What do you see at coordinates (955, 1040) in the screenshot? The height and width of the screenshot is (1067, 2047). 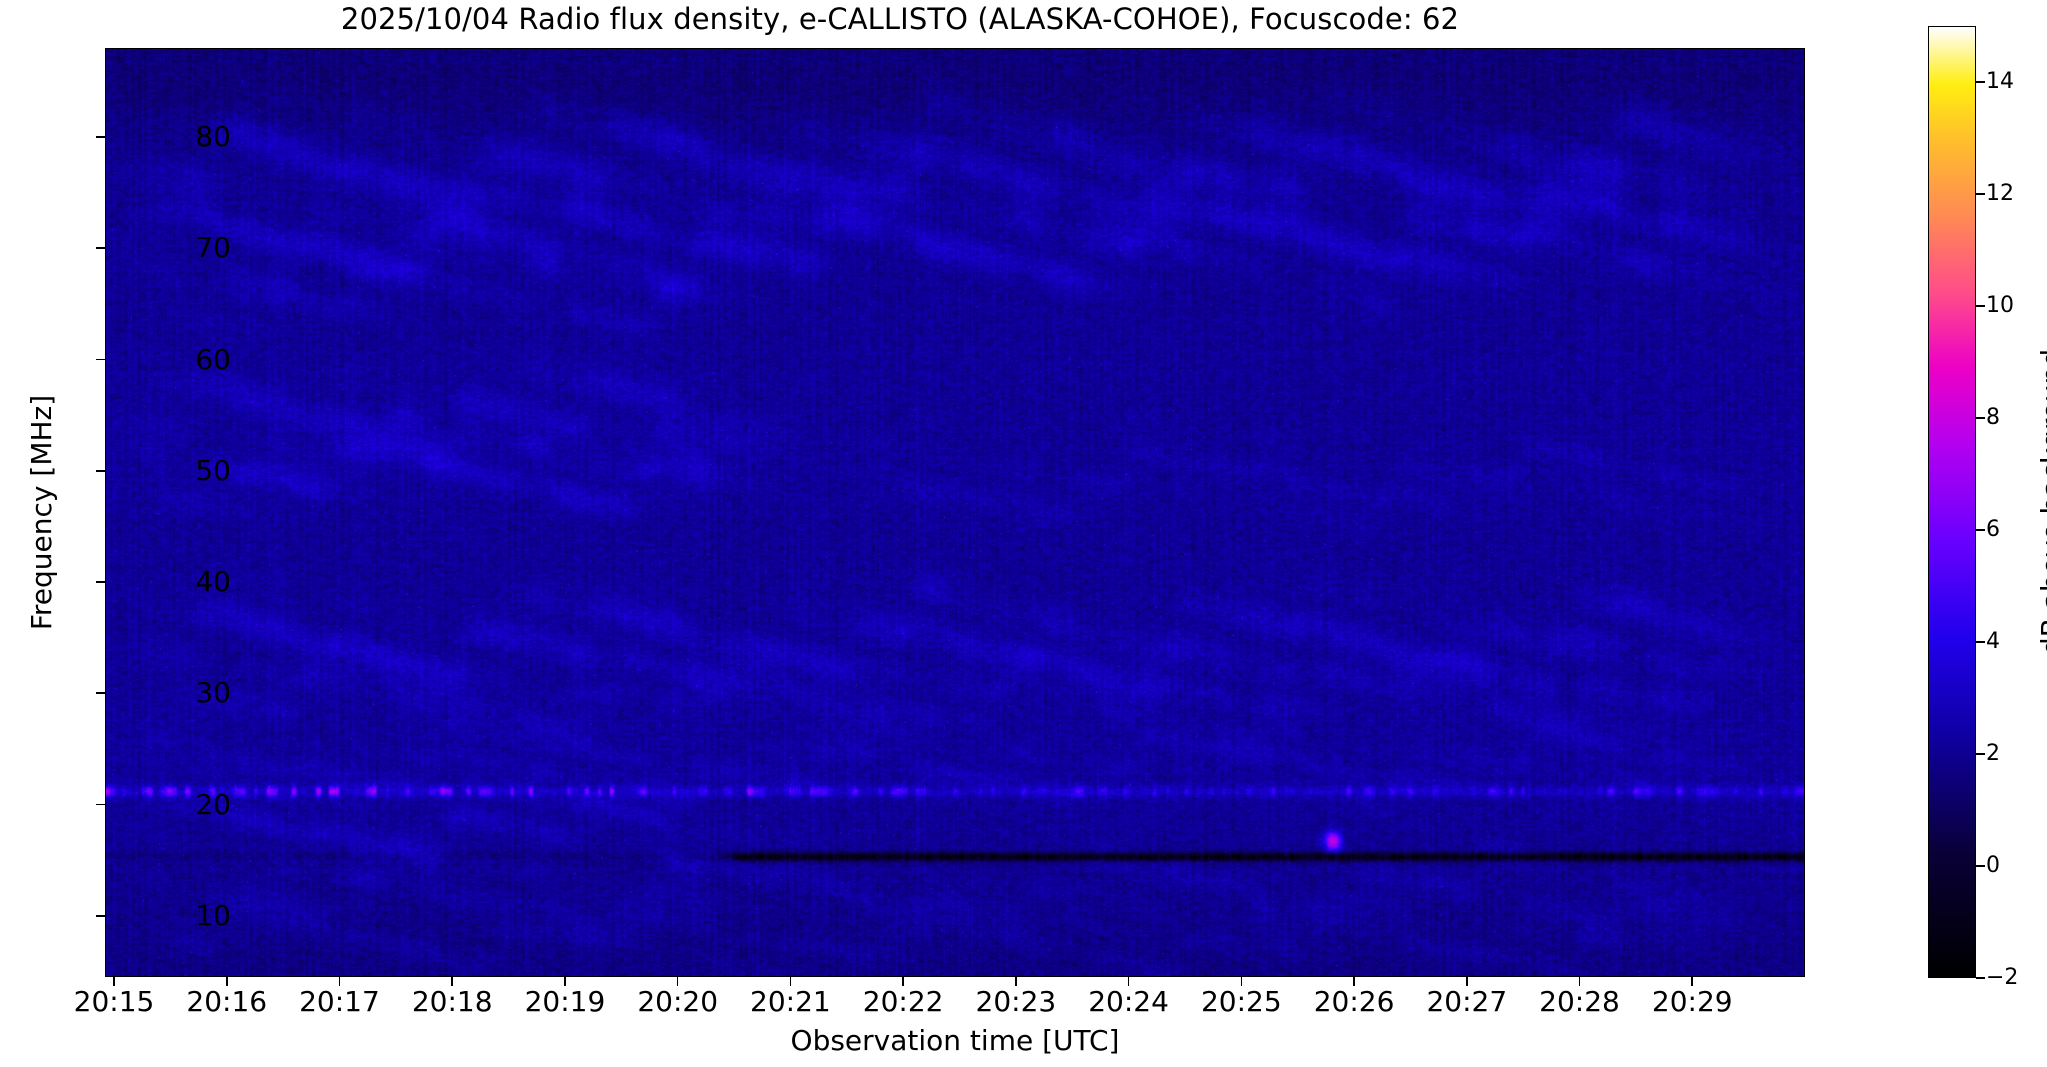 I see `x-axis-label: Observation time [UTC]` at bounding box center [955, 1040].